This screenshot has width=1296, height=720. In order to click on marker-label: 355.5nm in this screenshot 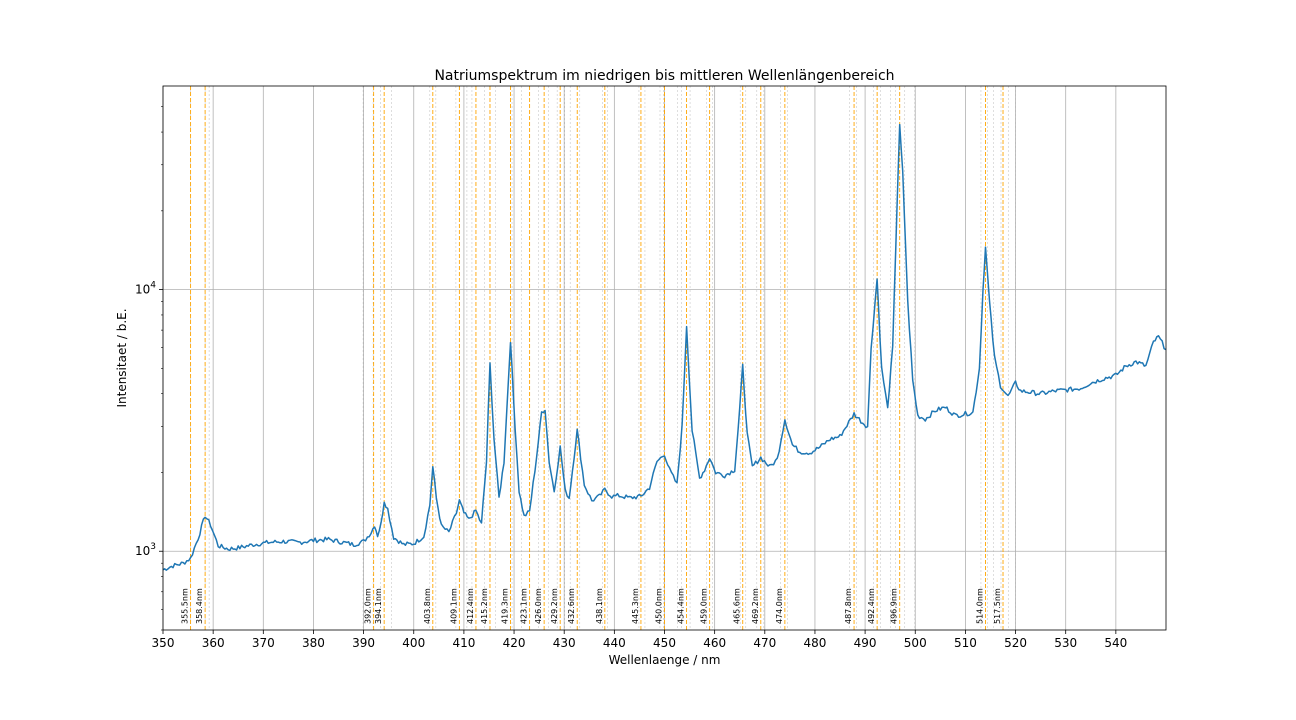, I will do `click(185, 606)`.